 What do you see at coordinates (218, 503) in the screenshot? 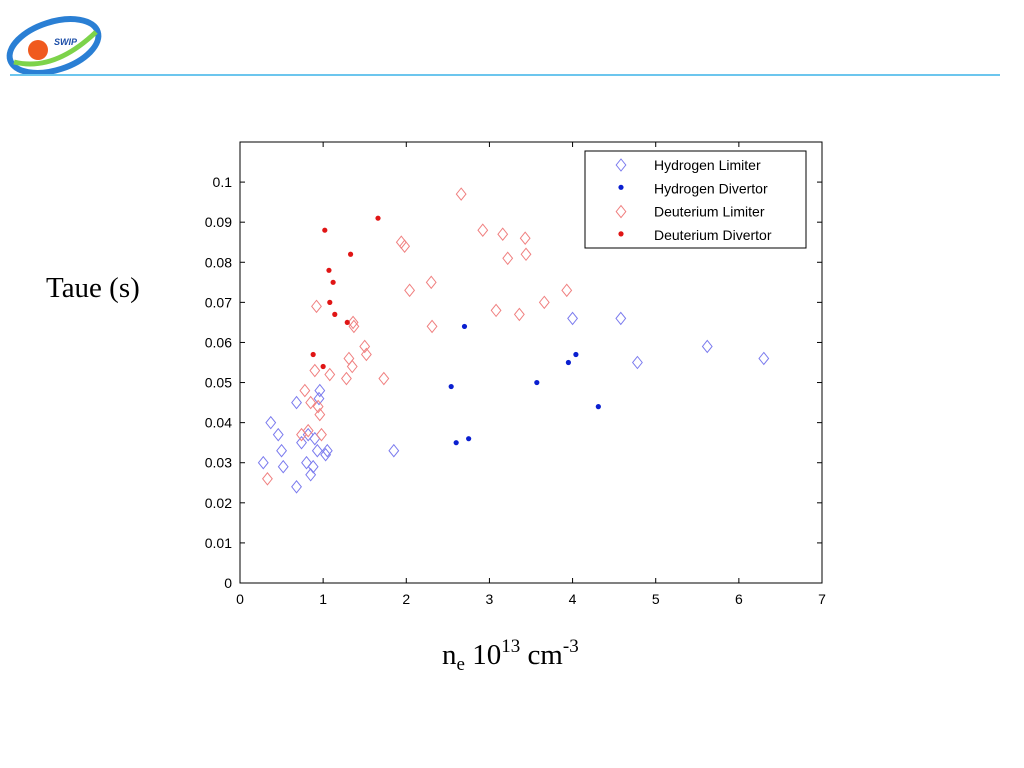
I see `y-tick-label: 0.02` at bounding box center [218, 503].